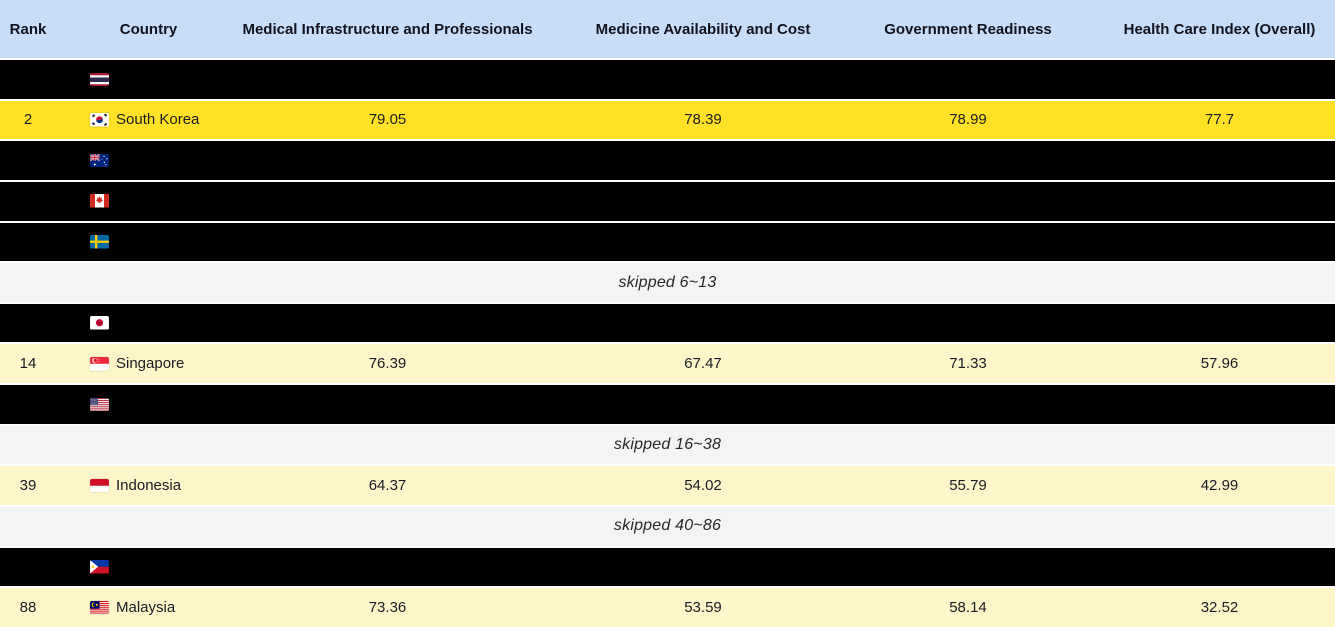  I want to click on health-care-index-cell: 57.96, so click(1219, 364).